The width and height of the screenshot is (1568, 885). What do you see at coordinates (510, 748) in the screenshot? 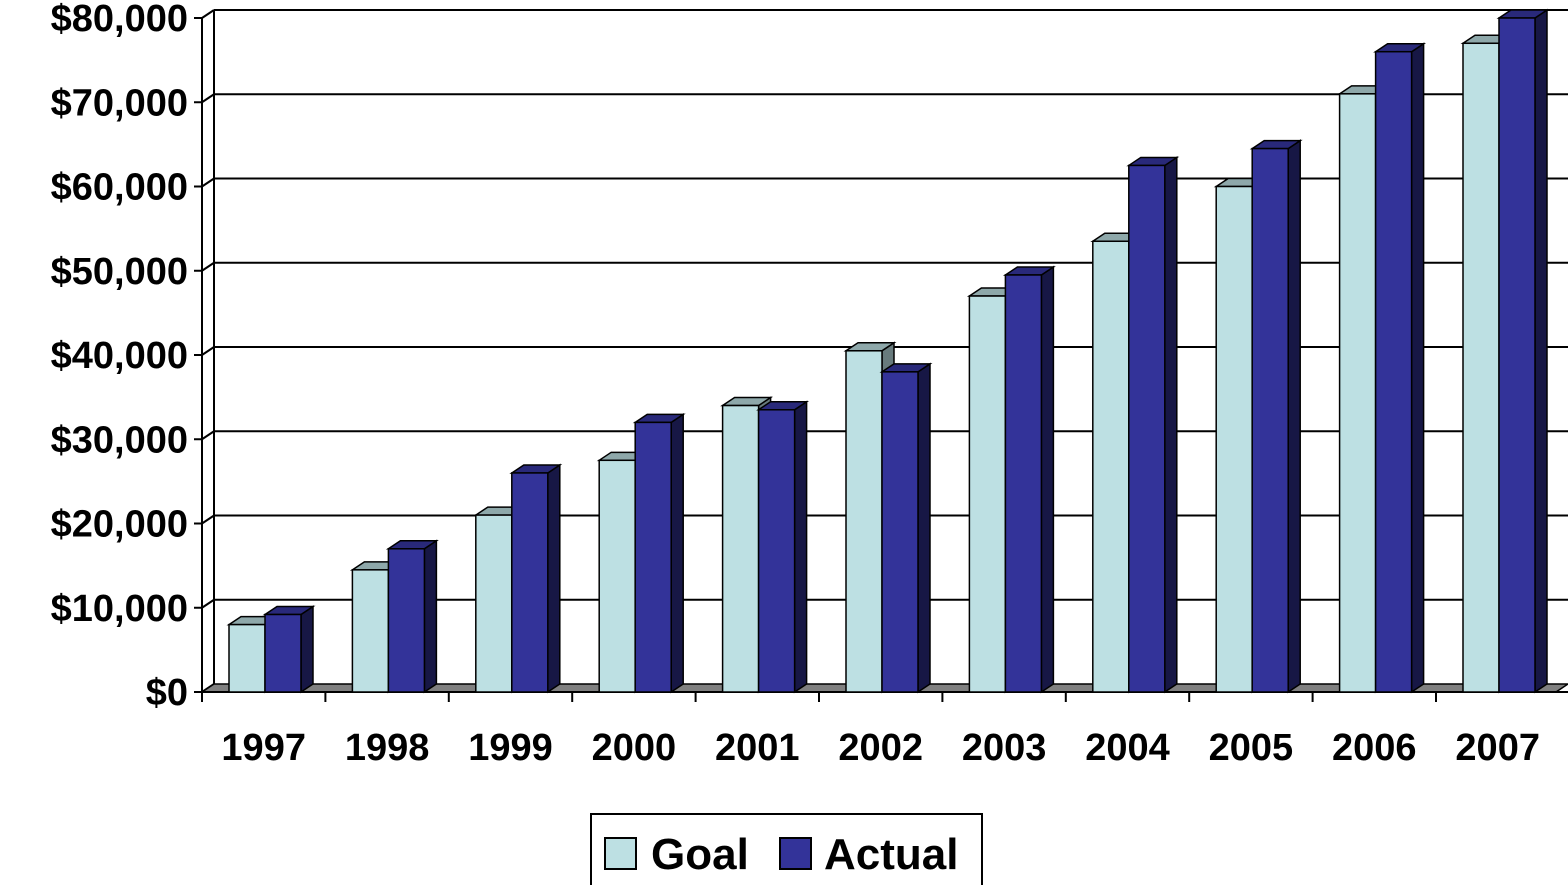
I see `x-tick-label: 1999` at bounding box center [510, 748].